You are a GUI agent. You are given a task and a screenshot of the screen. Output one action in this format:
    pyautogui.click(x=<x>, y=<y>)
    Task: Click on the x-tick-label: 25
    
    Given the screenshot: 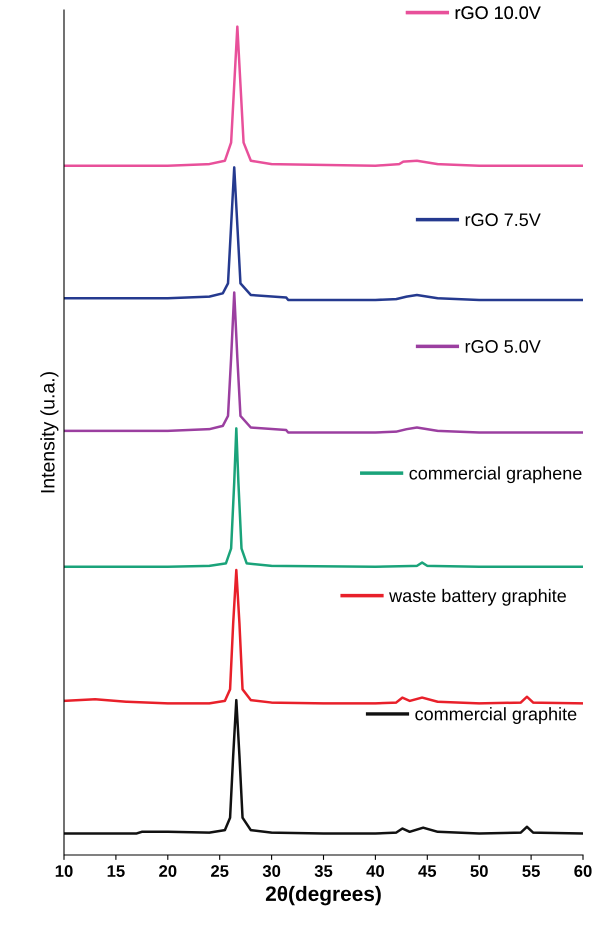 What is the action you would take?
    pyautogui.click(x=220, y=871)
    